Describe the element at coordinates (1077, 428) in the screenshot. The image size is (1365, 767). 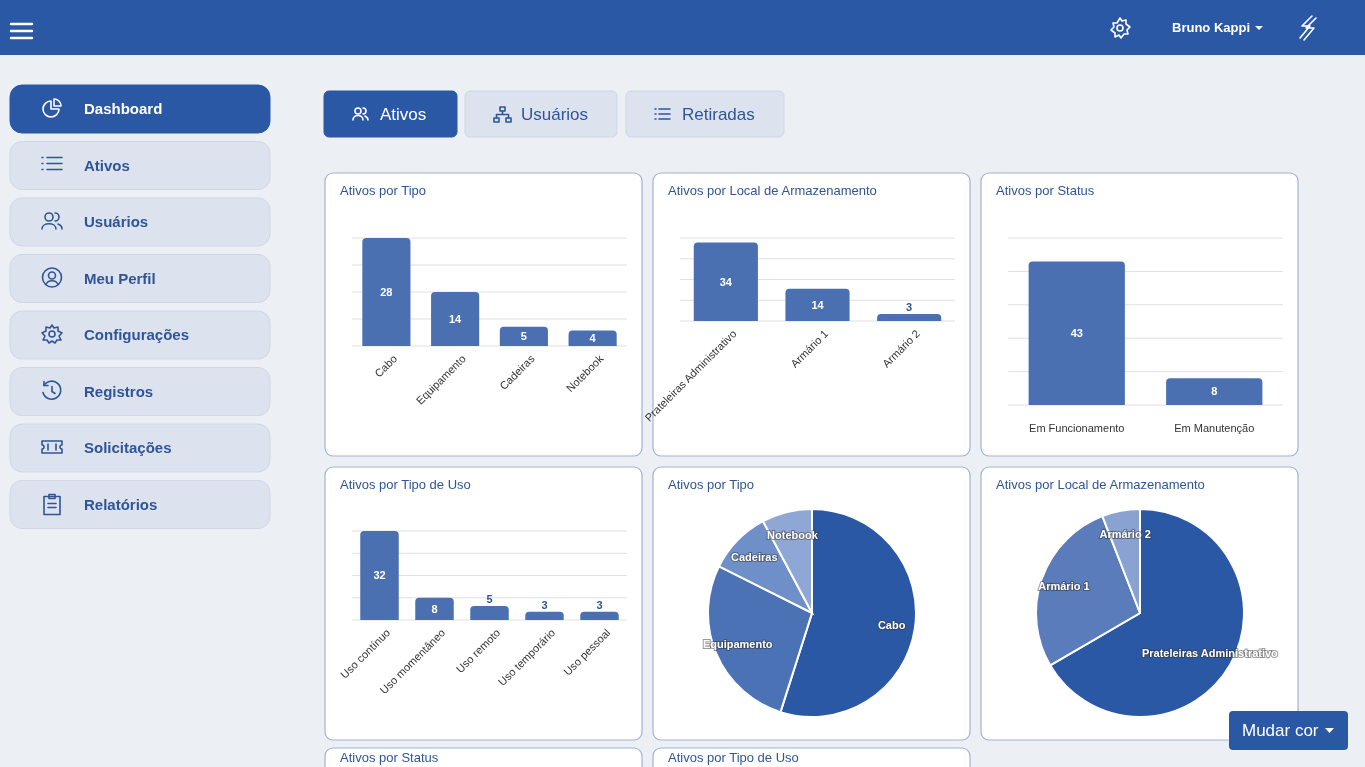
I see `x-tick-label: Em Funcionamento` at that location.